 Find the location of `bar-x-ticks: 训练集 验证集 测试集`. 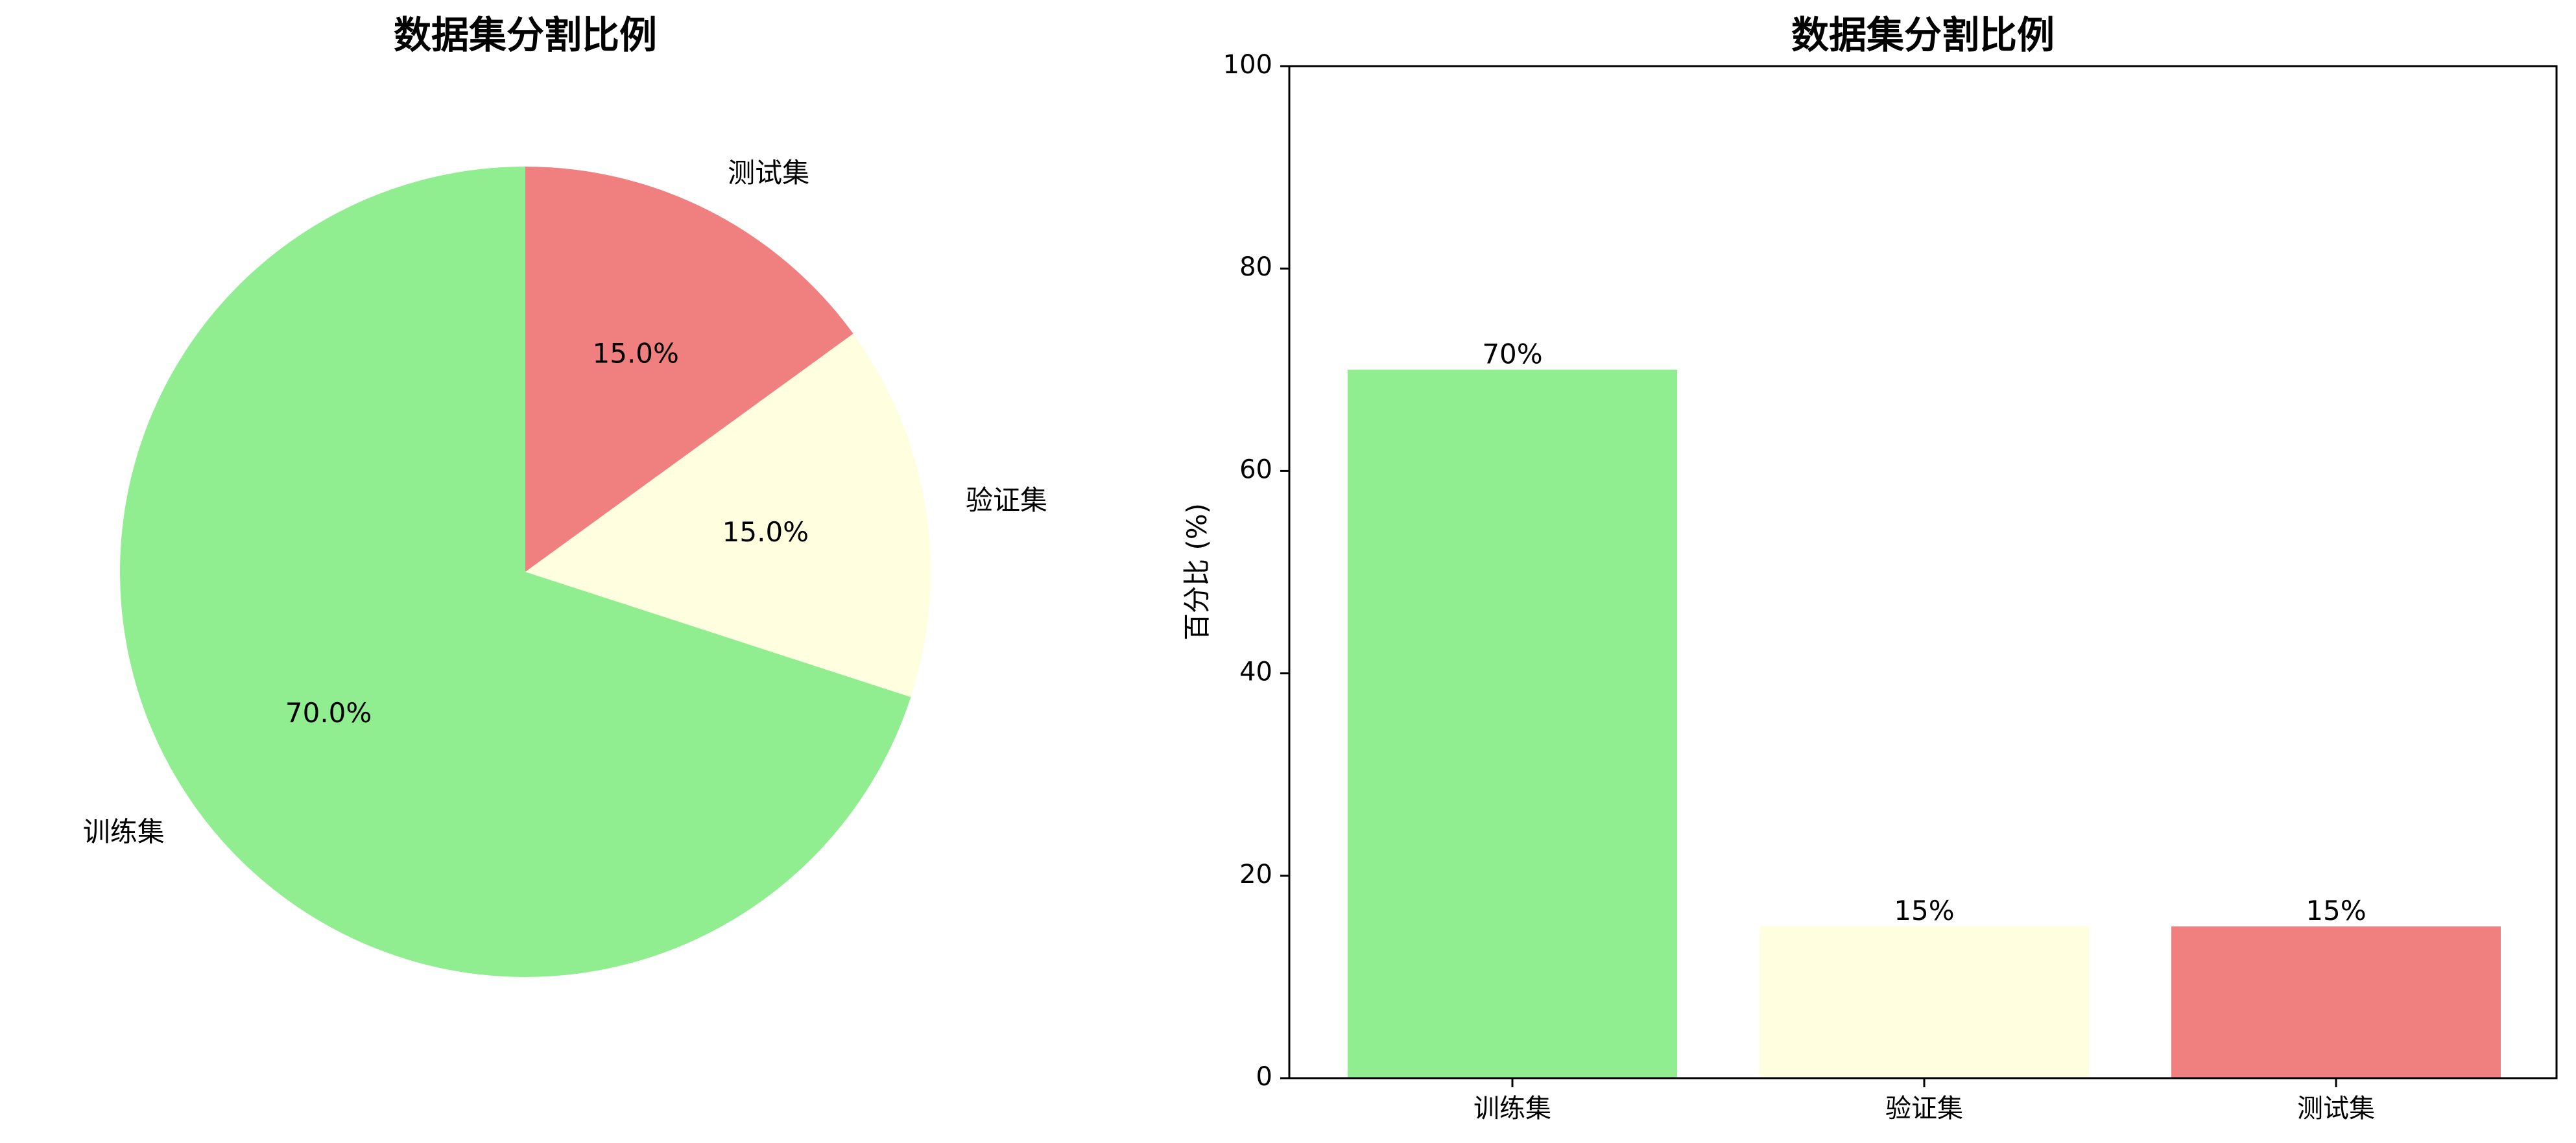

bar-x-ticks: 训练集 验证集 测试集 is located at coordinates (1924, 1101).